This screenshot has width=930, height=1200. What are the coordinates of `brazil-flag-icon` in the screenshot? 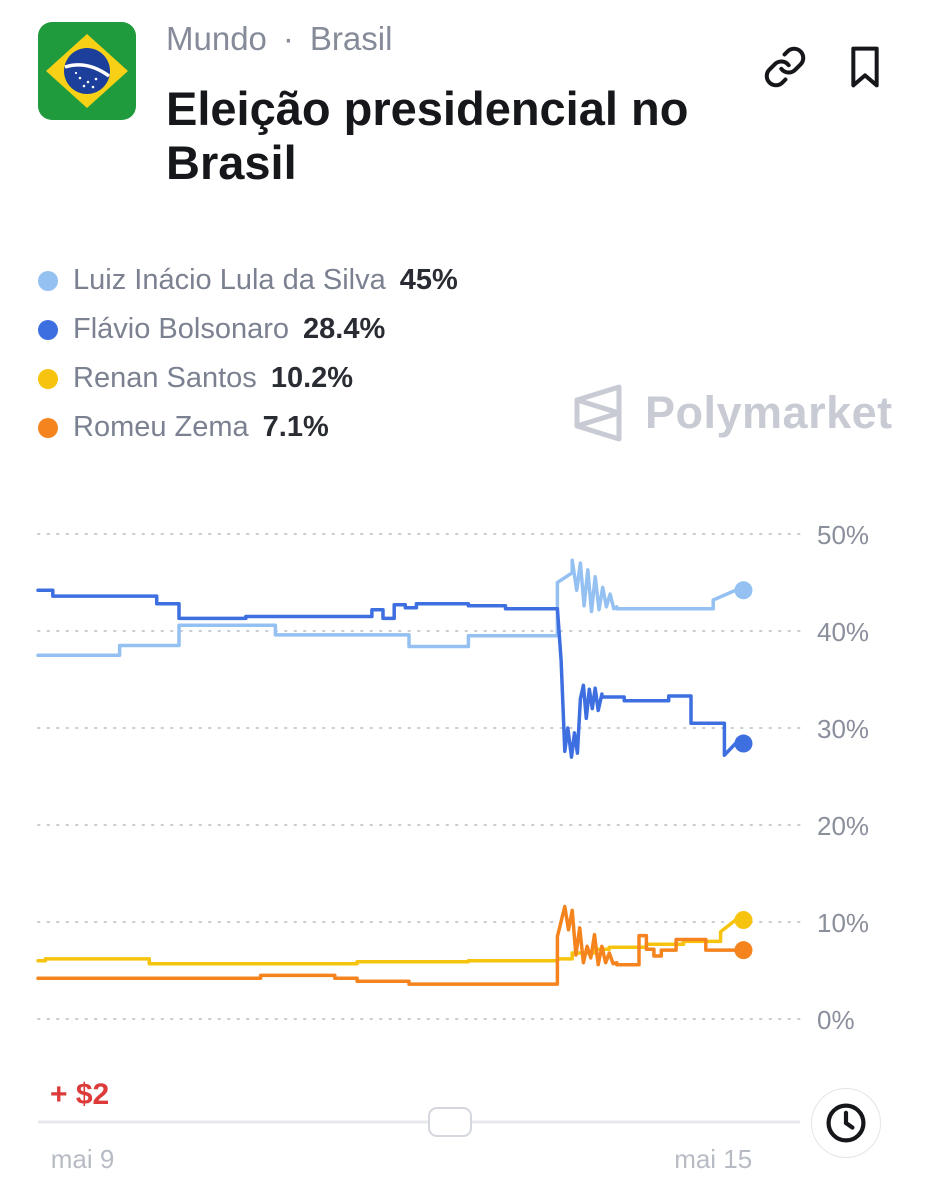 It's located at (87, 71).